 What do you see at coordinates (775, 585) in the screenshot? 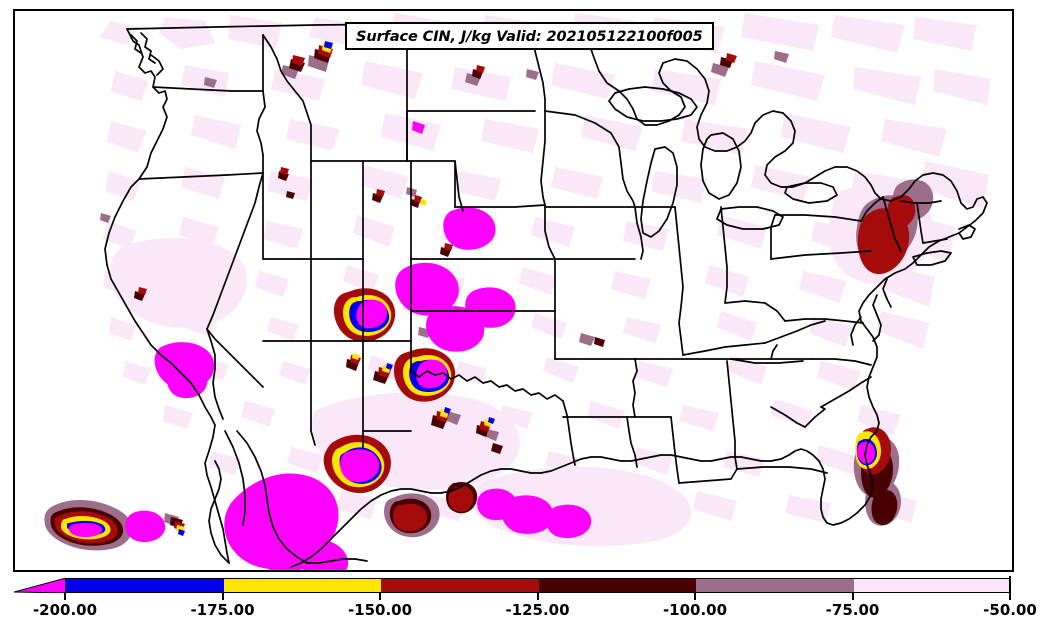
I see `colorbar-band-mauve` at bounding box center [775, 585].